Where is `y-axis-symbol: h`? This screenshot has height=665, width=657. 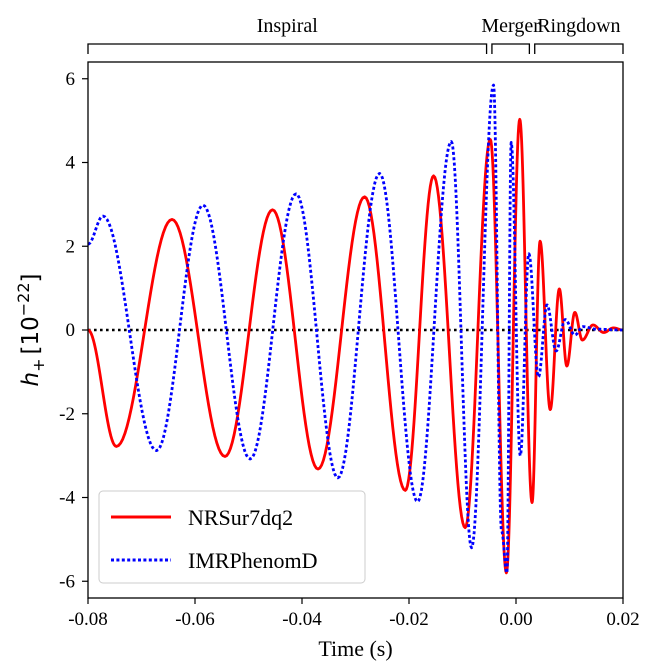
y-axis-symbol: h is located at coordinates (31, 379).